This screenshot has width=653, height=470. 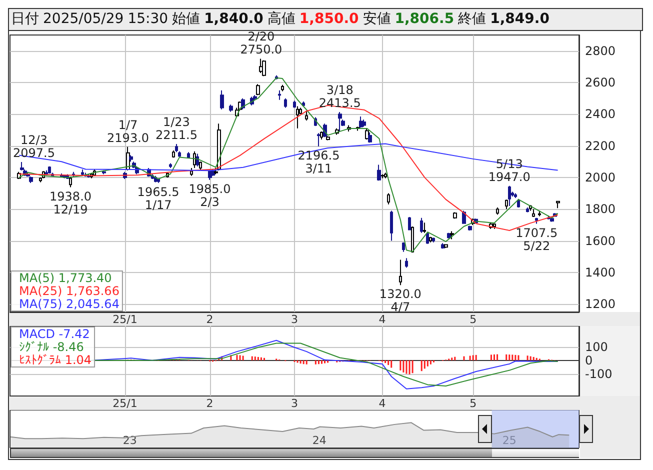 I want to click on annotation: 2196.5 3/11, so click(x=319, y=162).